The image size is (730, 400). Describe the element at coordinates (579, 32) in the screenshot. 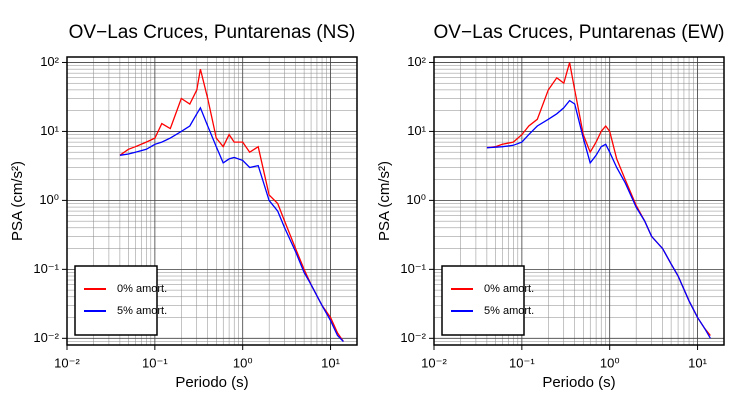

I see `chart-title: OV−Las Cruces, Puntarenas (EW)` at that location.